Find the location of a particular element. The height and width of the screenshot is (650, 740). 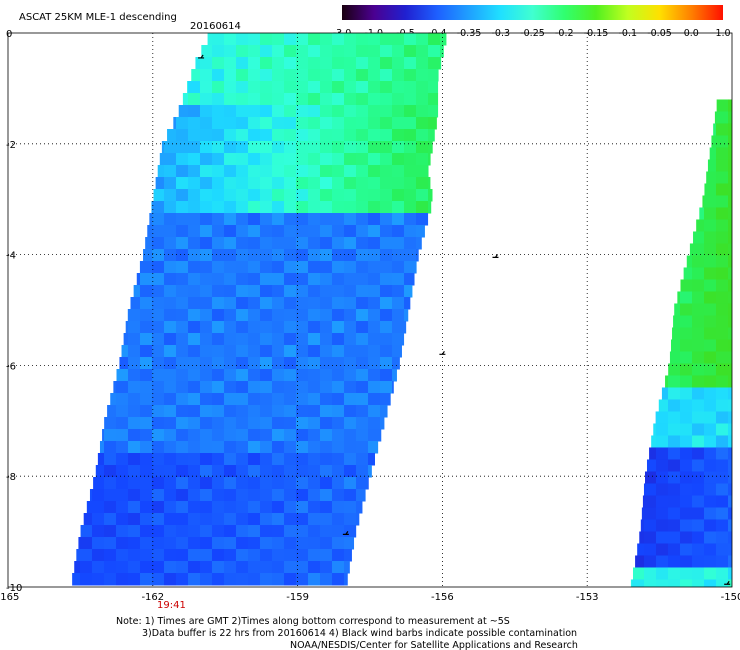

x-tick-label: -153 is located at coordinates (587, 597).